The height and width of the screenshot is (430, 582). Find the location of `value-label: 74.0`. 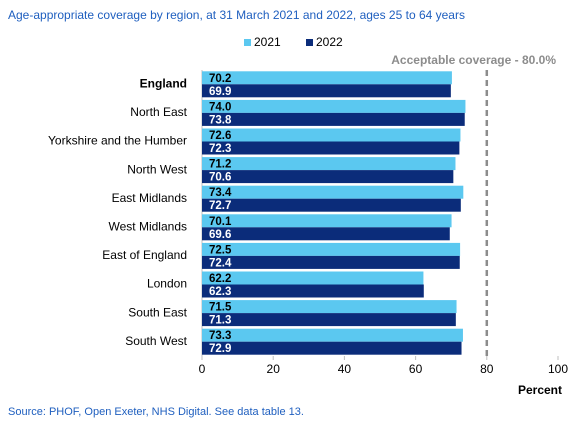

value-label: 74.0 is located at coordinates (220, 107).